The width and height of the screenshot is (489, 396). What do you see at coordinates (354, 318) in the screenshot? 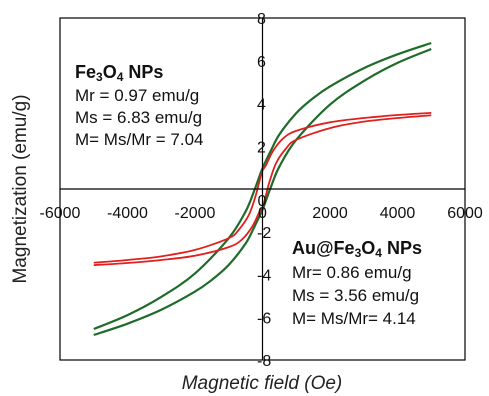
I see `au-fe3o4-ratio-text: M= Ms/Mr= 4.14` at bounding box center [354, 318].